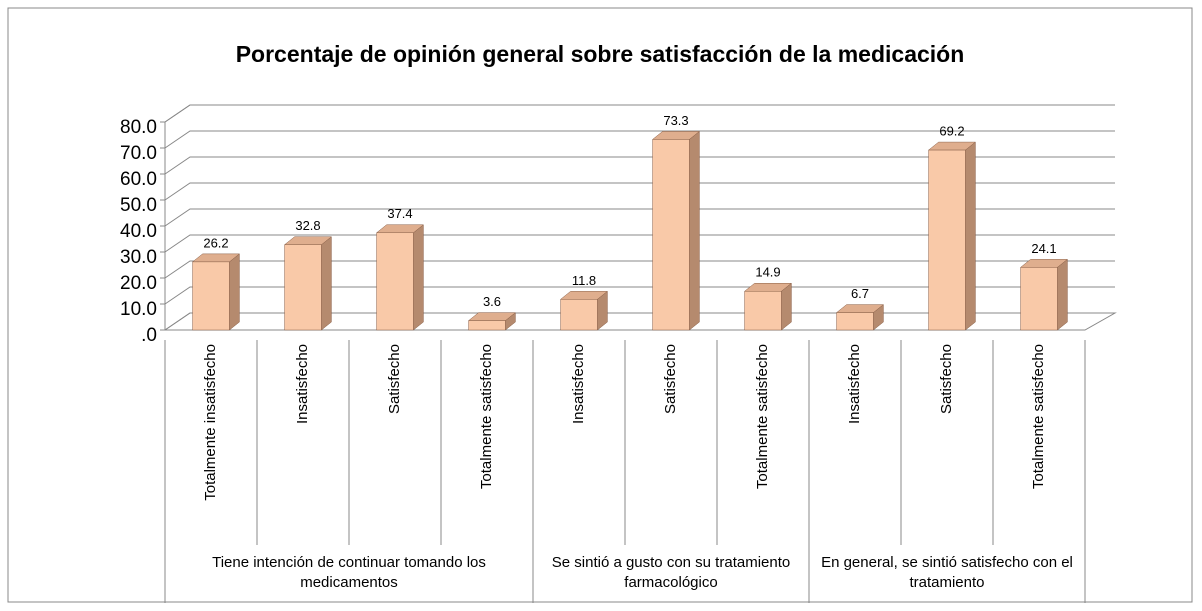 This screenshot has width=1202, height=611. Describe the element at coordinates (138, 257) in the screenshot. I see `y-tick-label: 30.0` at that location.